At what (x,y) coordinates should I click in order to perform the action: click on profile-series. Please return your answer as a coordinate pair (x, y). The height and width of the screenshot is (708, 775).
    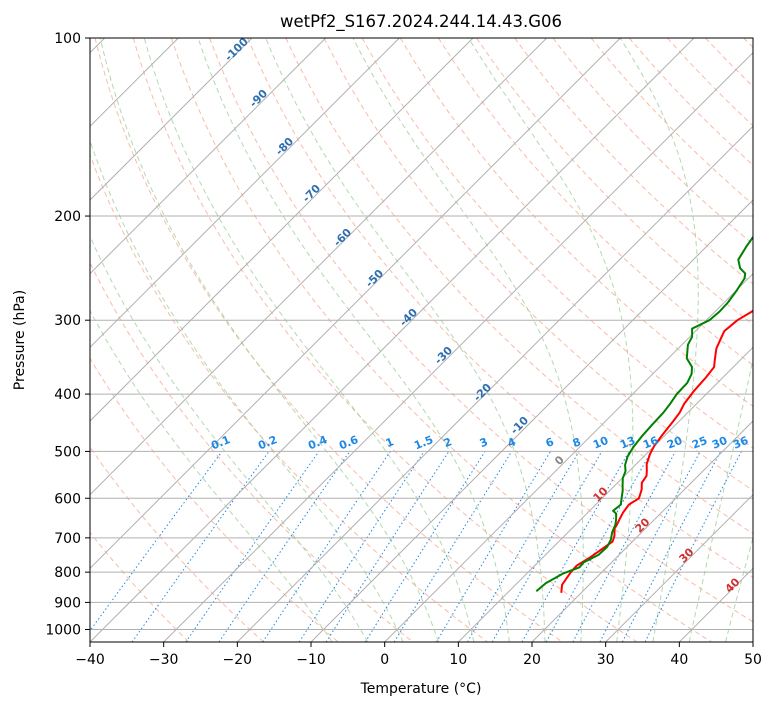
    Looking at the image, I should click on (644, 414).